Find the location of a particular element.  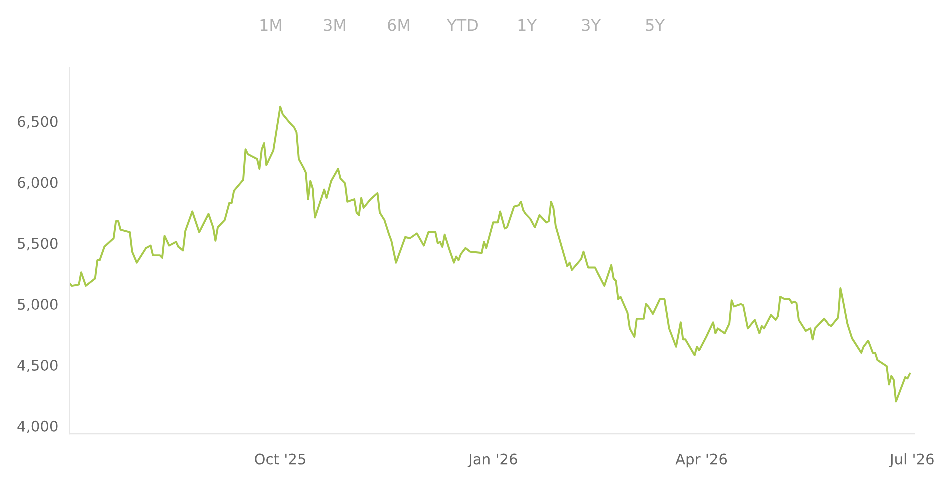

x-tick-label: Apr '26 is located at coordinates (702, 461).